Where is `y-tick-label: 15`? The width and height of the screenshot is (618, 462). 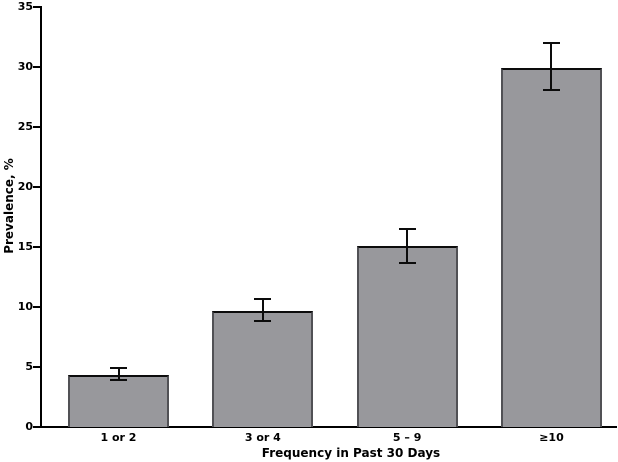 y-tick-label: 15 is located at coordinates (25, 246).